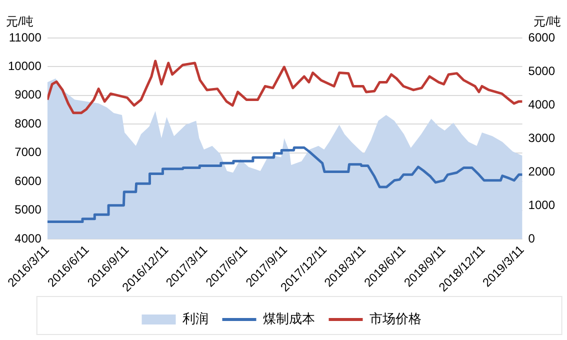  Describe the element at coordinates (542, 37) in the screenshot. I see `y2-tick-label: 6000` at that location.